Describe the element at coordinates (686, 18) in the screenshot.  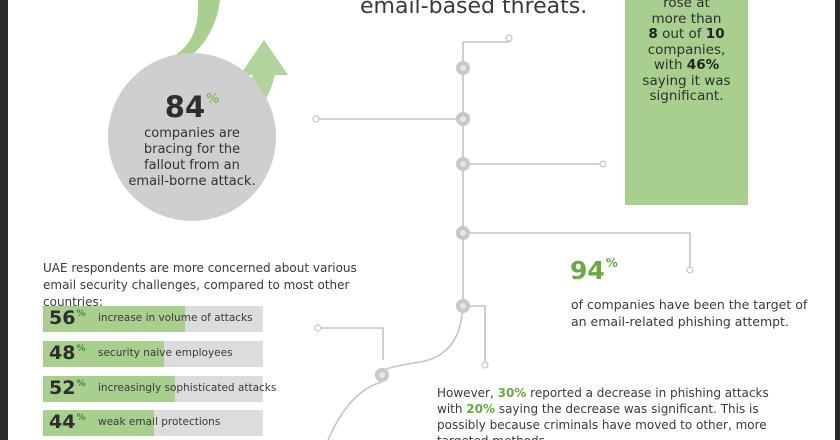
I see `panel-line: more than` at that location.